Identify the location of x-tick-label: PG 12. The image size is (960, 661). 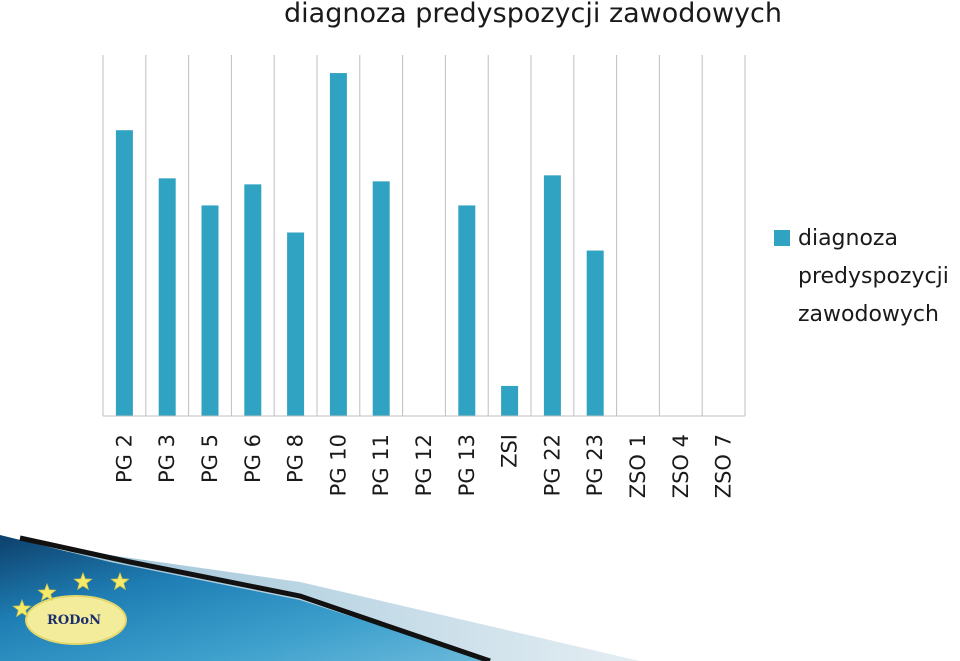
(424, 465).